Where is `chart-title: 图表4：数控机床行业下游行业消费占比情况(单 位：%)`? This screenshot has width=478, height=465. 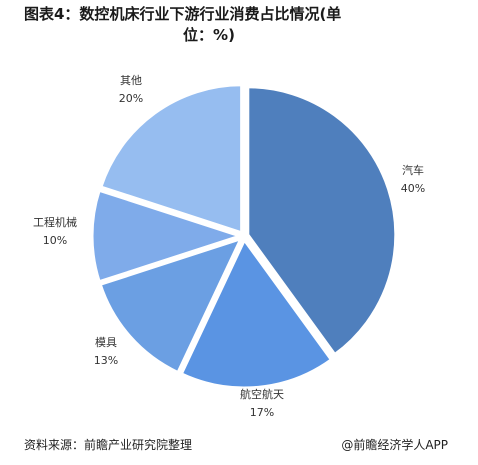 chart-title: 图表4：数控机床行业下游行业消费占比情况(单 位：%) is located at coordinates (209, 25).